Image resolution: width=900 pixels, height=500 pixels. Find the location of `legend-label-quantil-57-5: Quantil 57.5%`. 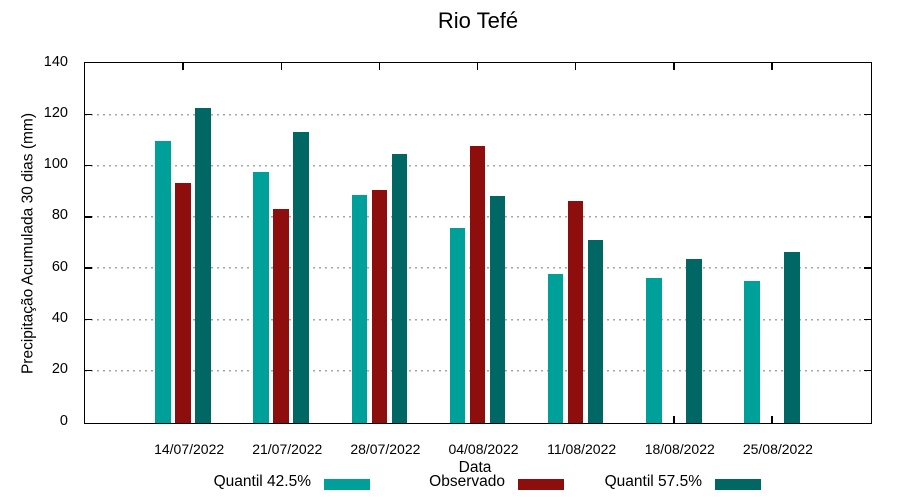

legend-label-quantil-57-5: Quantil 57.5% is located at coordinates (653, 481).